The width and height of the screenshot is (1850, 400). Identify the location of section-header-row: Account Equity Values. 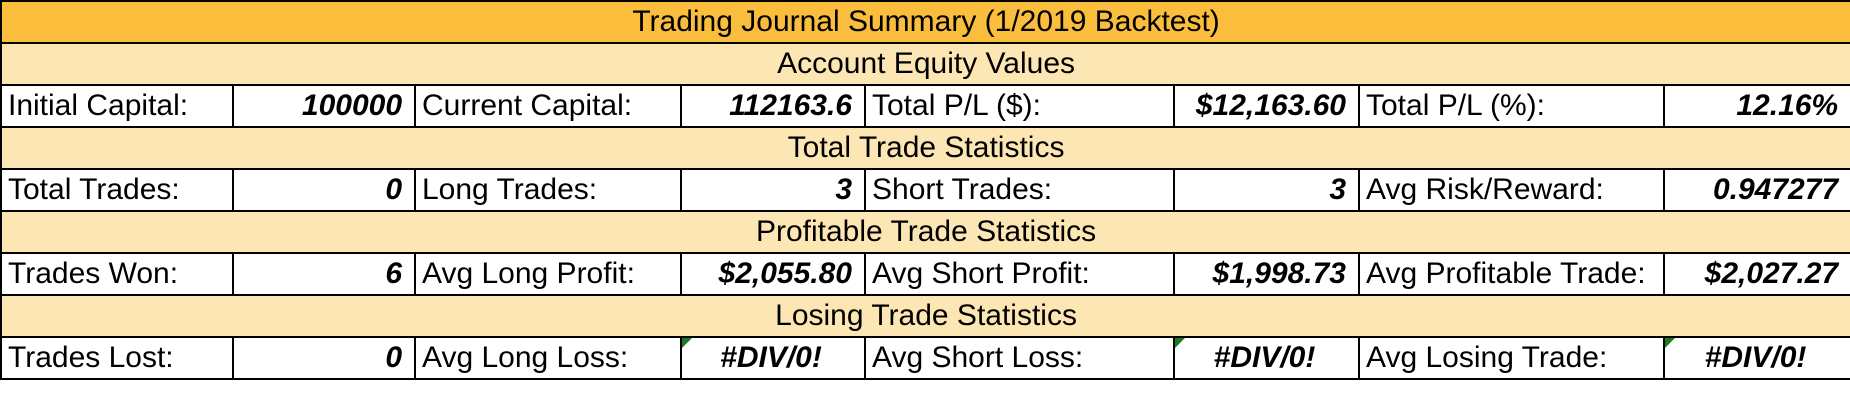
(925, 64).